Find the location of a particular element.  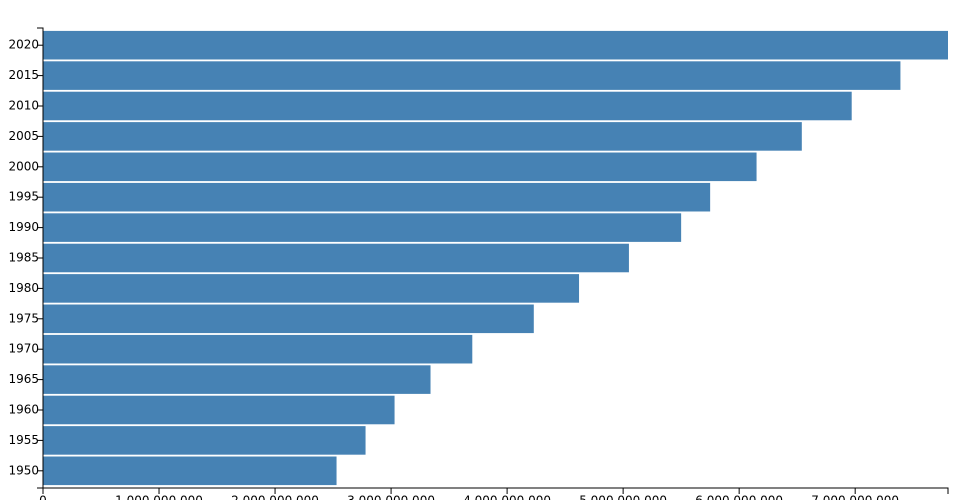

y-tick-label: 1970 is located at coordinates (23, 349).